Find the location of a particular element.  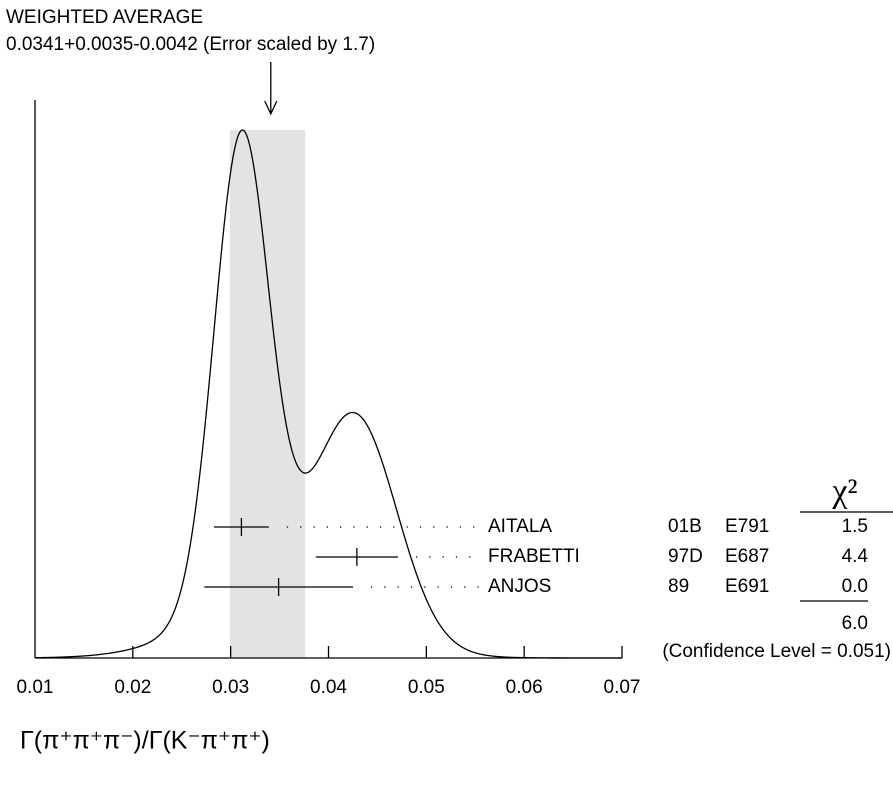

measurement-name: FRABETTI is located at coordinates (534, 556).